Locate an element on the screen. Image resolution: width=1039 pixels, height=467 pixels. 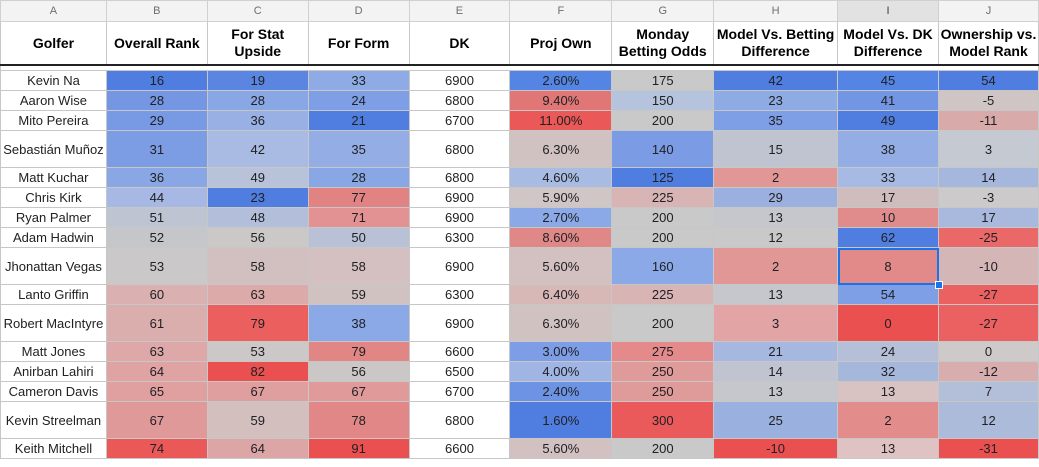
cell-ownership-vs-model: -12 is located at coordinates (988, 371).